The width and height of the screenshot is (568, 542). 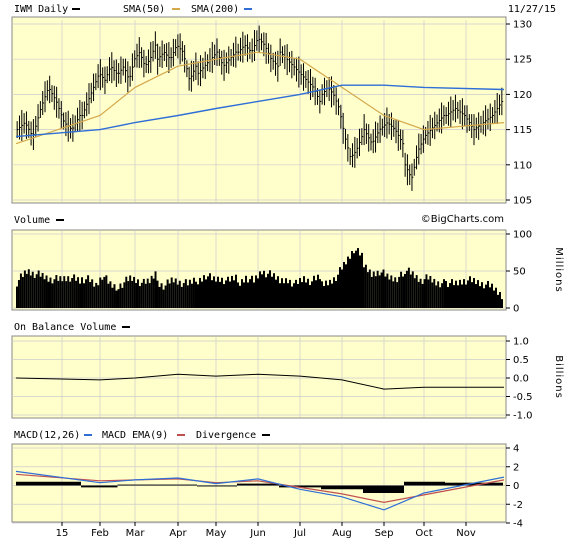 What do you see at coordinates (178, 533) in the screenshot?
I see `x-axis-label: Apr` at bounding box center [178, 533].